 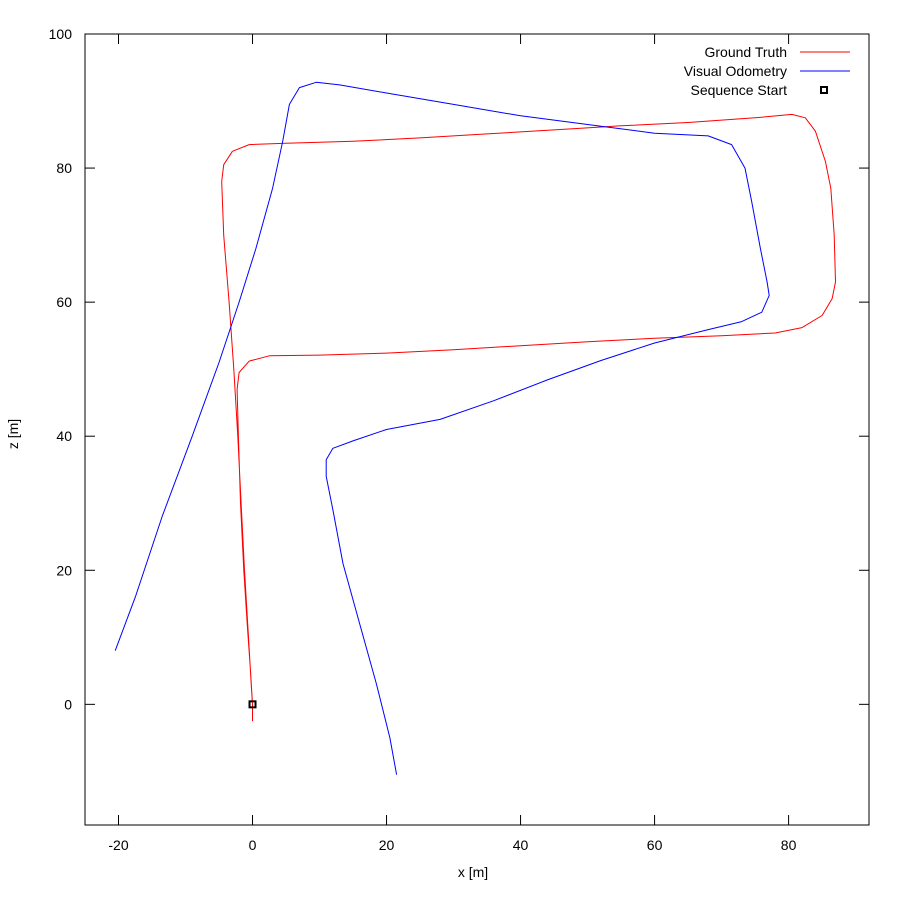 What do you see at coordinates (824, 90) in the screenshot?
I see `legend-swatch-square` at bounding box center [824, 90].